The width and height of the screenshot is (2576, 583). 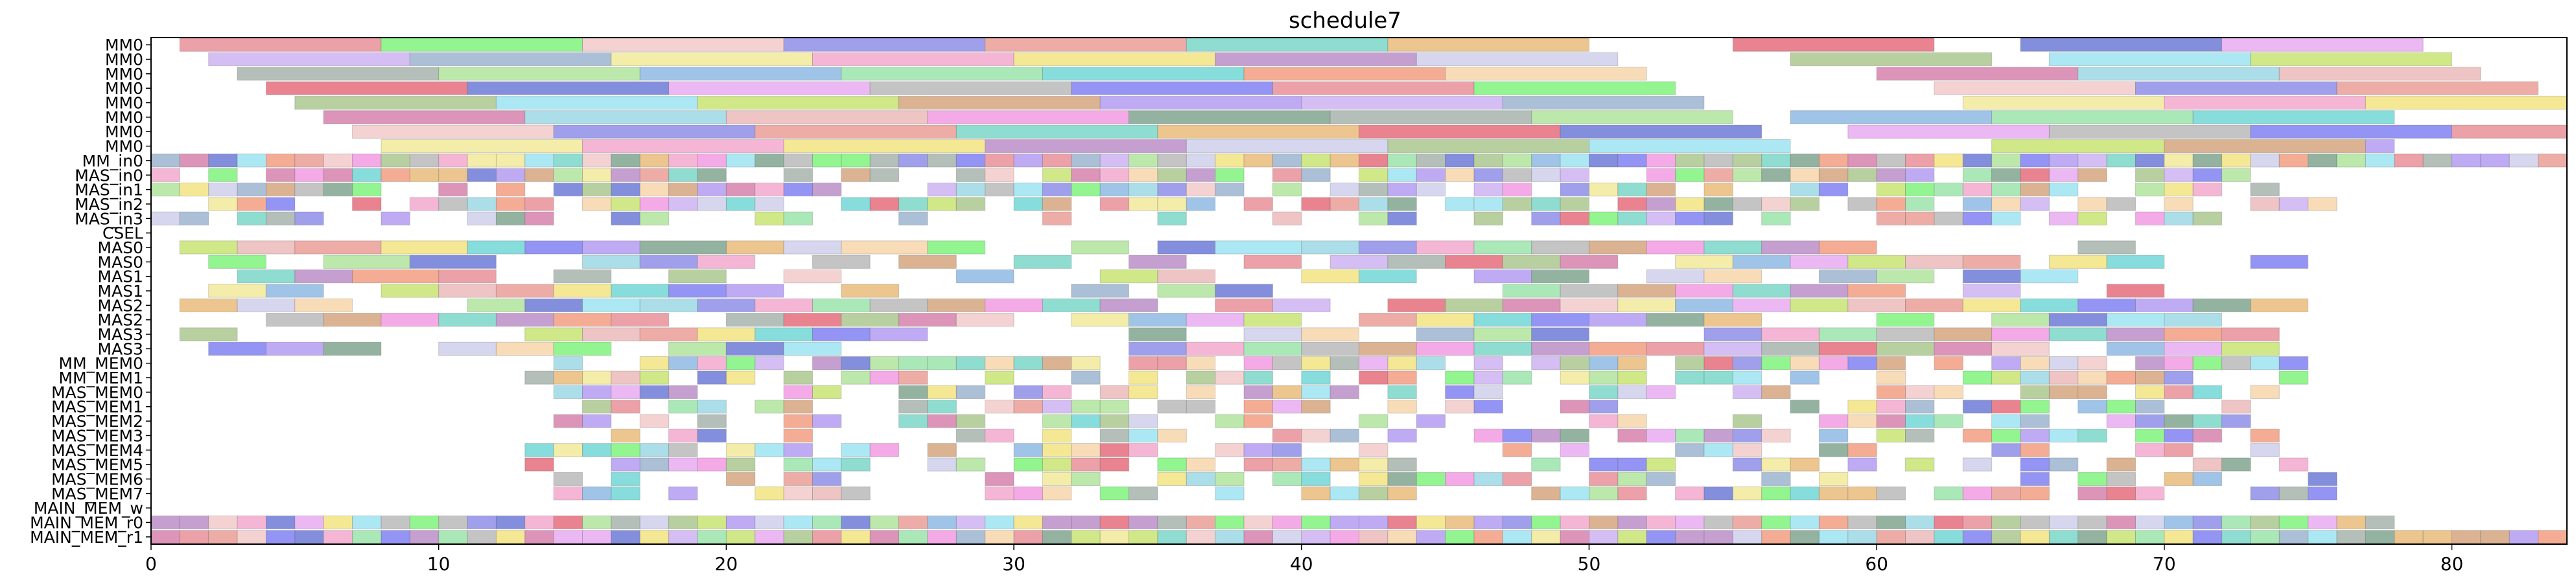 I want to click on y-tick-label: MAS_MEM5, so click(x=97, y=464).